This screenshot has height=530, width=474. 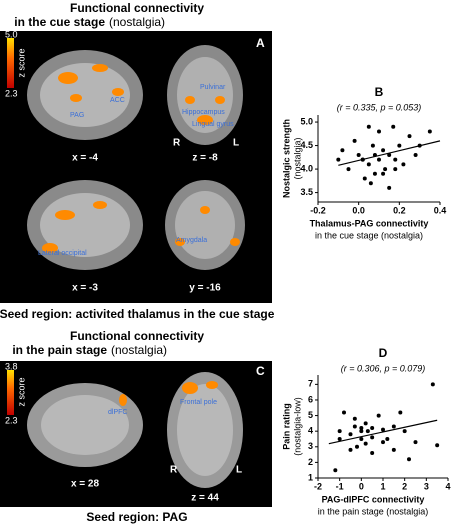 What do you see at coordinates (340, 486) in the screenshot?
I see `x-tick-label: -1` at bounding box center [340, 486].